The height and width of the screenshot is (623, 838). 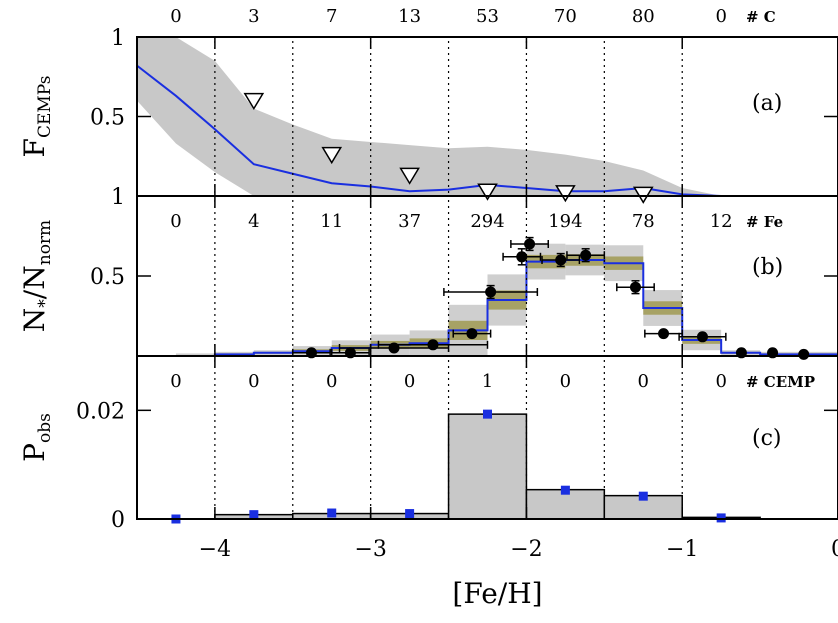 I want to click on panel-c-y-axis-label: Pobs, so click(x=36, y=437).